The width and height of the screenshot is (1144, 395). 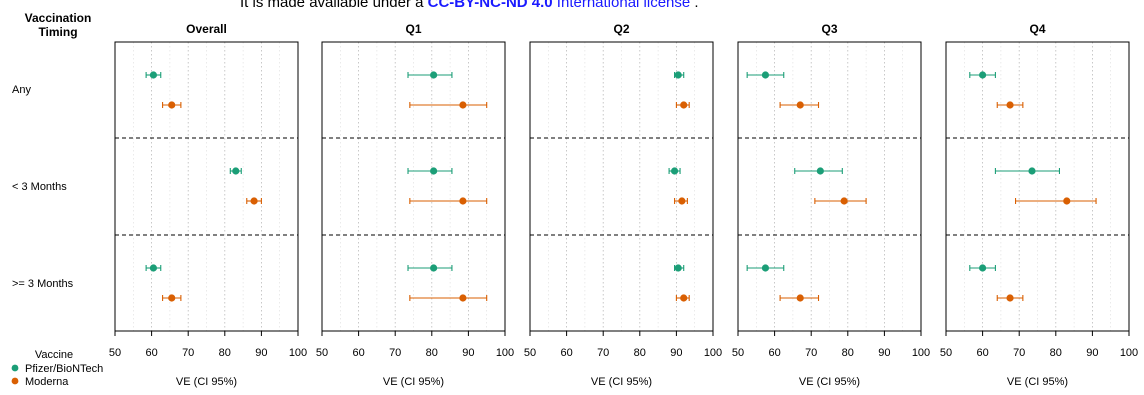 I want to click on row-label: Any, so click(x=21, y=90).